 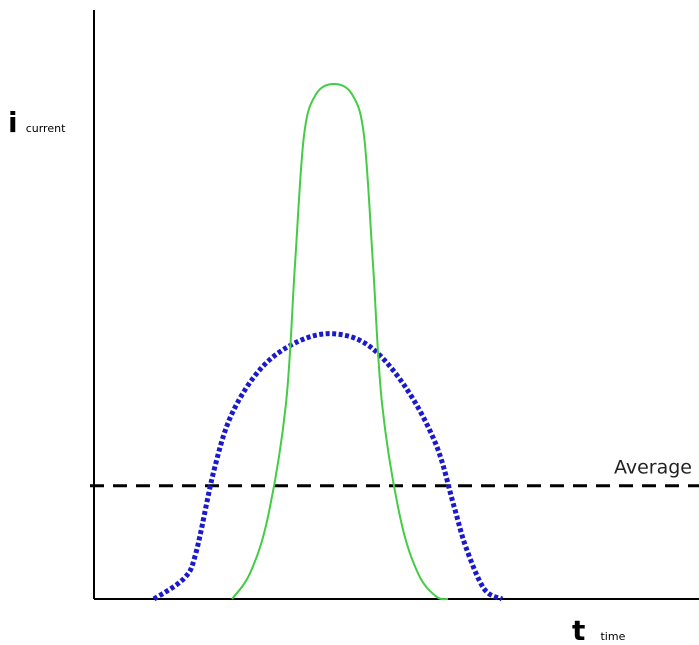 I want to click on x-axis-subscript: time, so click(x=612, y=636).